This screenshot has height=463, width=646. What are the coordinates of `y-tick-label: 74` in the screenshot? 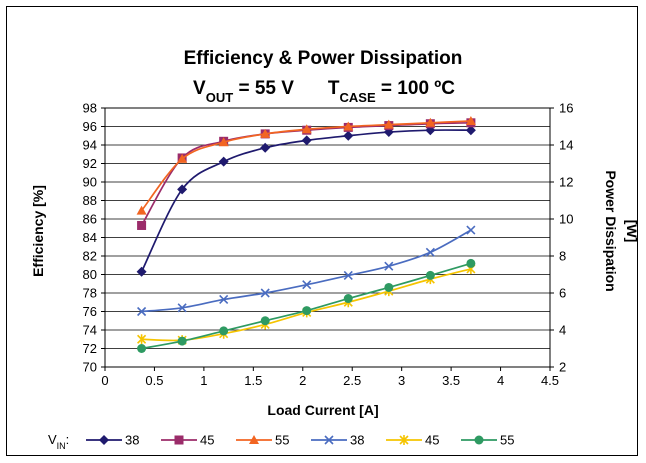 It's located at (90, 330).